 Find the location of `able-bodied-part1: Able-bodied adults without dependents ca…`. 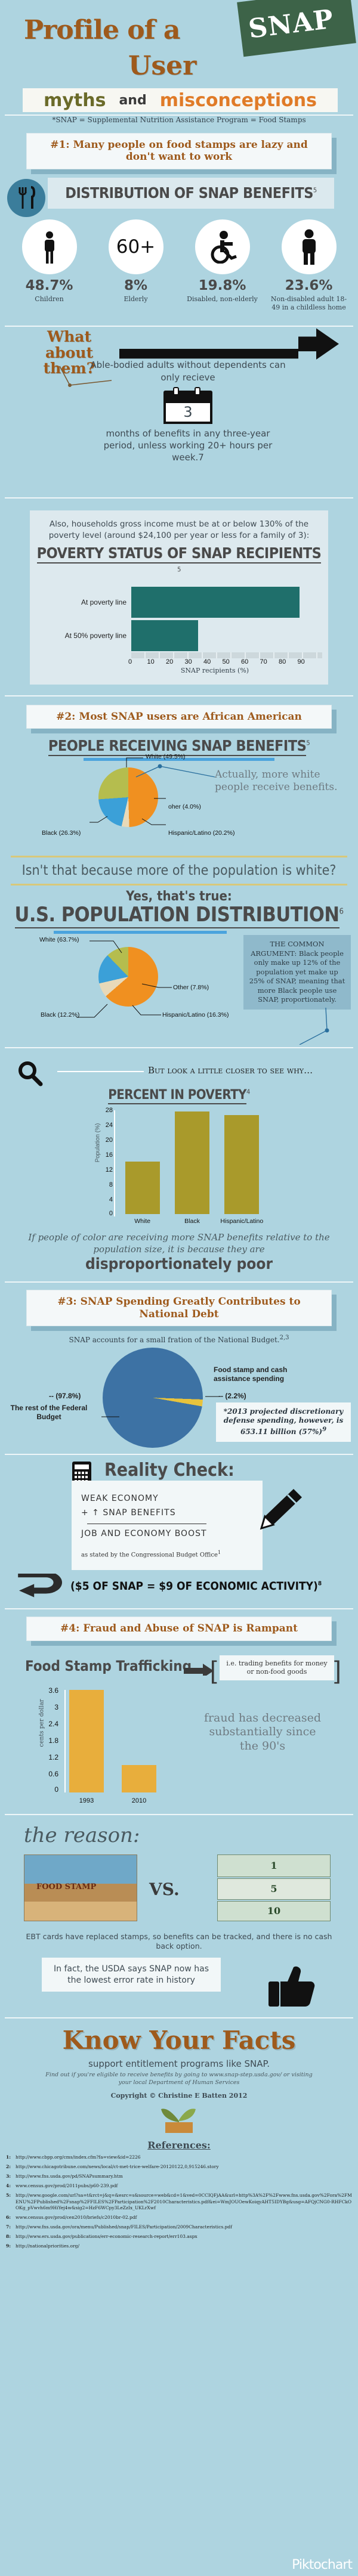

able-bodied-part1: Able-bodied adults without dependents ca… is located at coordinates (188, 372).